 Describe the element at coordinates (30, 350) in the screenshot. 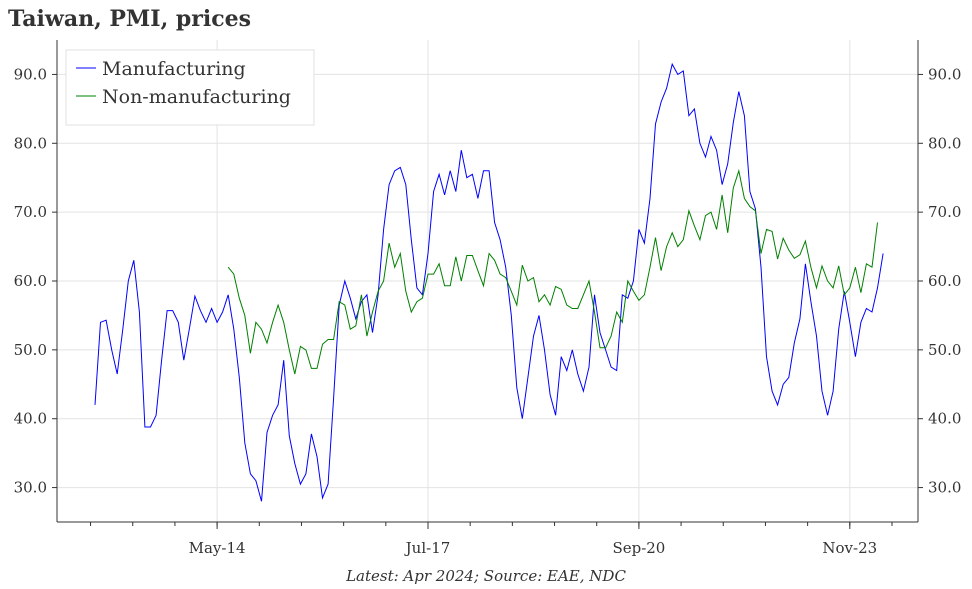

I see `y-tick-label: 50.0` at that location.